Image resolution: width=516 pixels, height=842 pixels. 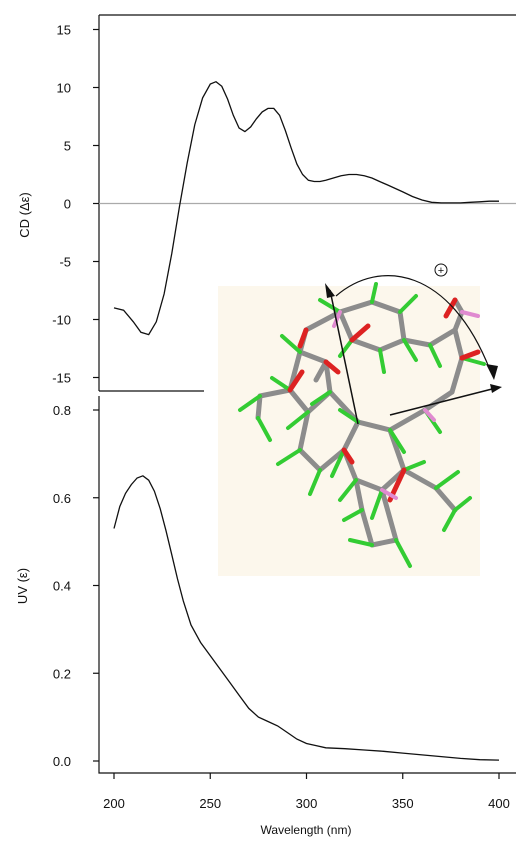 What do you see at coordinates (210, 803) in the screenshot?
I see `x-tick-label: 250` at bounding box center [210, 803].